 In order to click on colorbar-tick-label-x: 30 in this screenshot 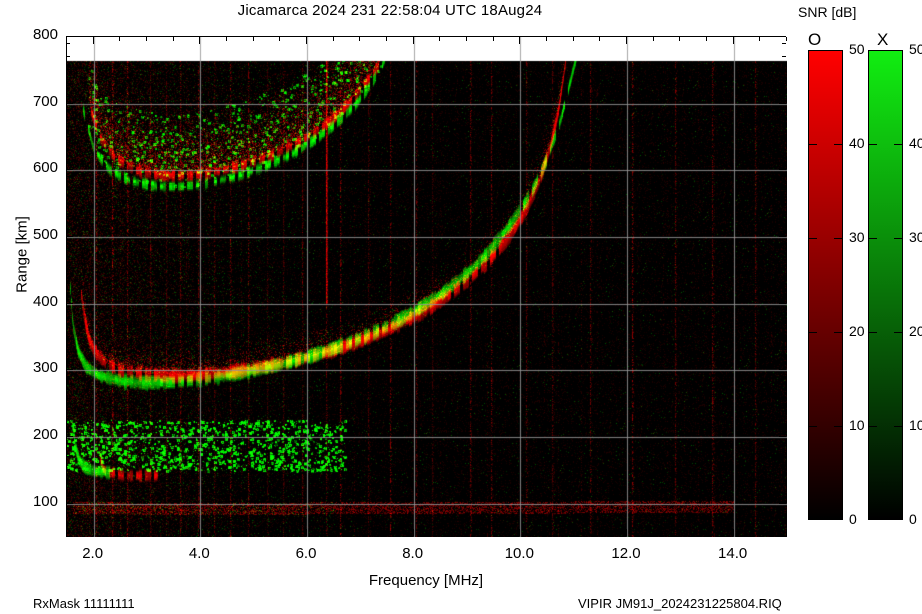, I will do `click(915, 237)`.